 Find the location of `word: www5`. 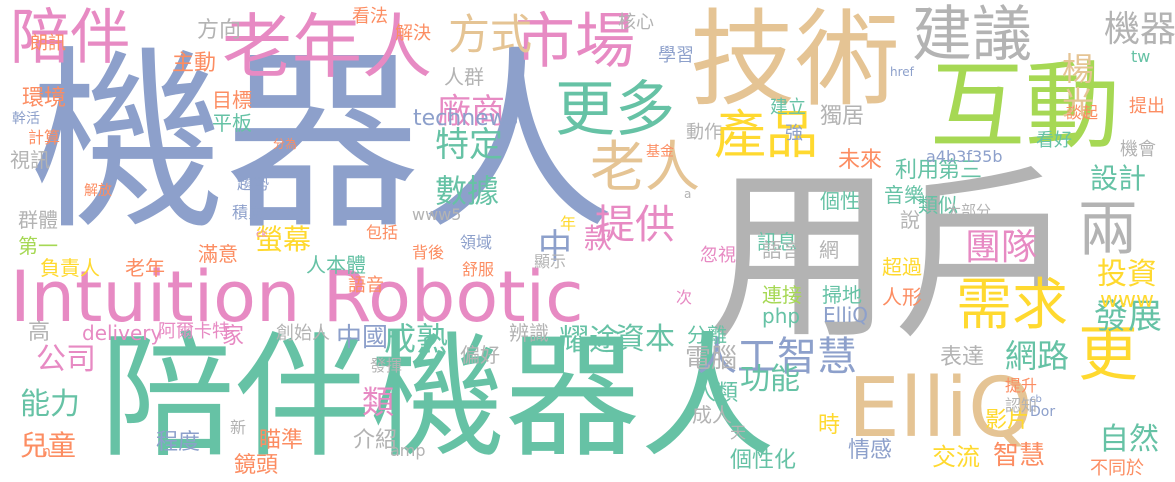

word: www5 is located at coordinates (437, 214).